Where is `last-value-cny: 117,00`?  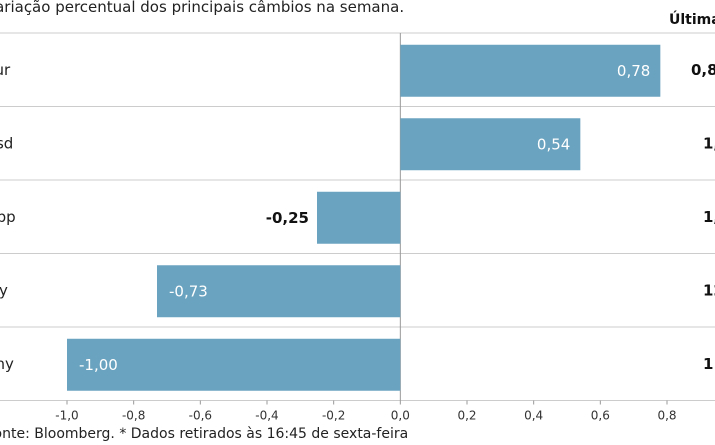 last-value-cny: 117,00 is located at coordinates (709, 364).